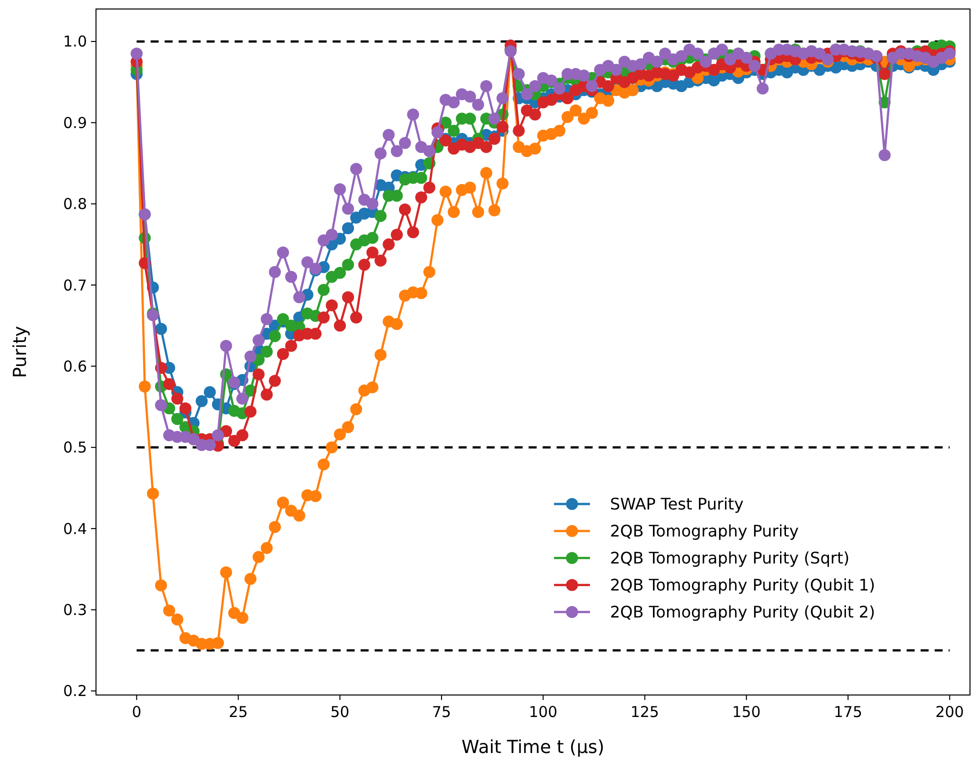  I want to click on legend-label: 2QB Tomography Purity (Sqrt), so click(730, 558).